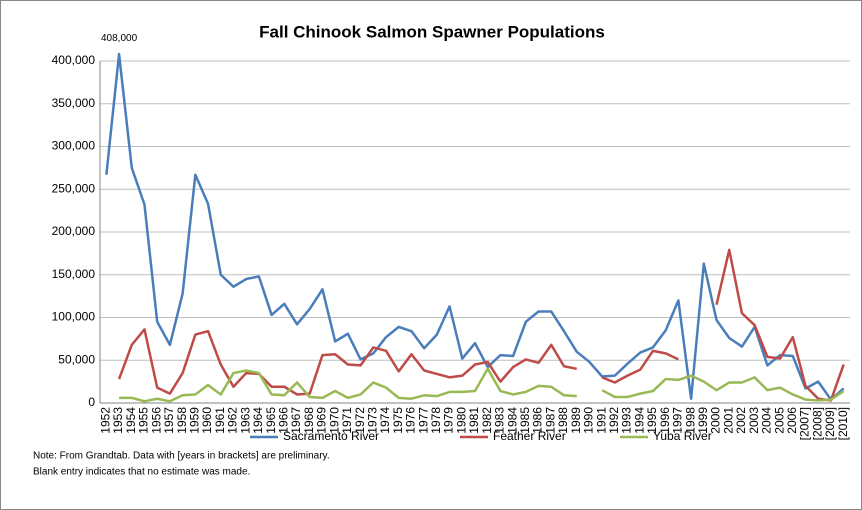  I want to click on x-tick-label: 1971, so click(347, 420).